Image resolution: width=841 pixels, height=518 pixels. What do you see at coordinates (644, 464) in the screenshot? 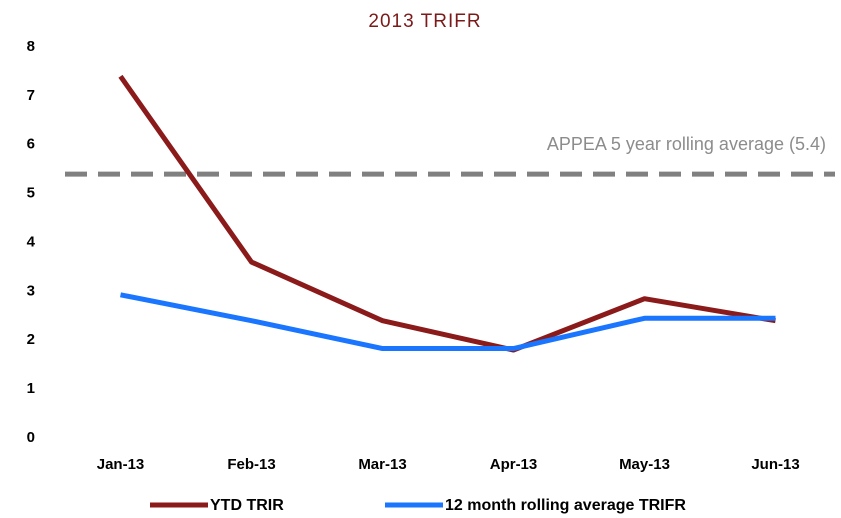
I see `x-tick-label: May-13` at bounding box center [644, 464].